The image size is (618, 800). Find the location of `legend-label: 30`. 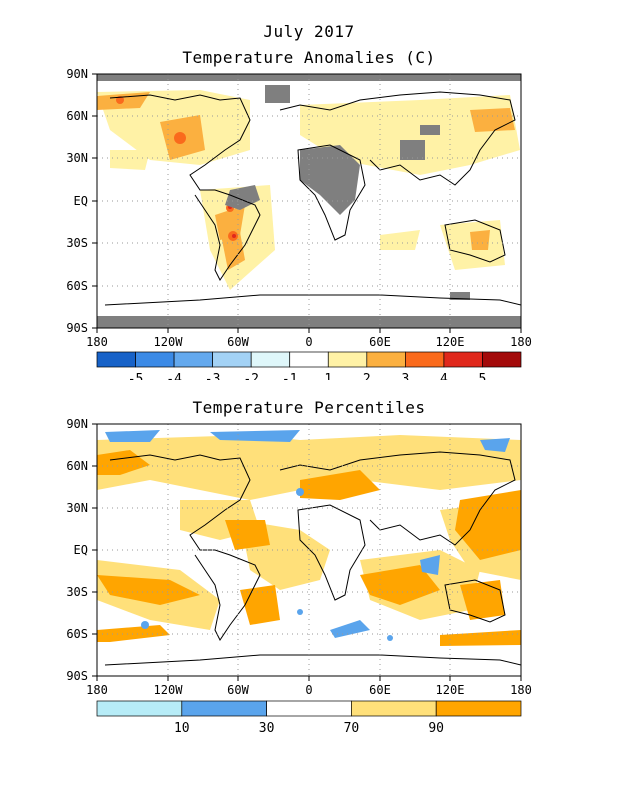

legend-label: 30 is located at coordinates (267, 728).